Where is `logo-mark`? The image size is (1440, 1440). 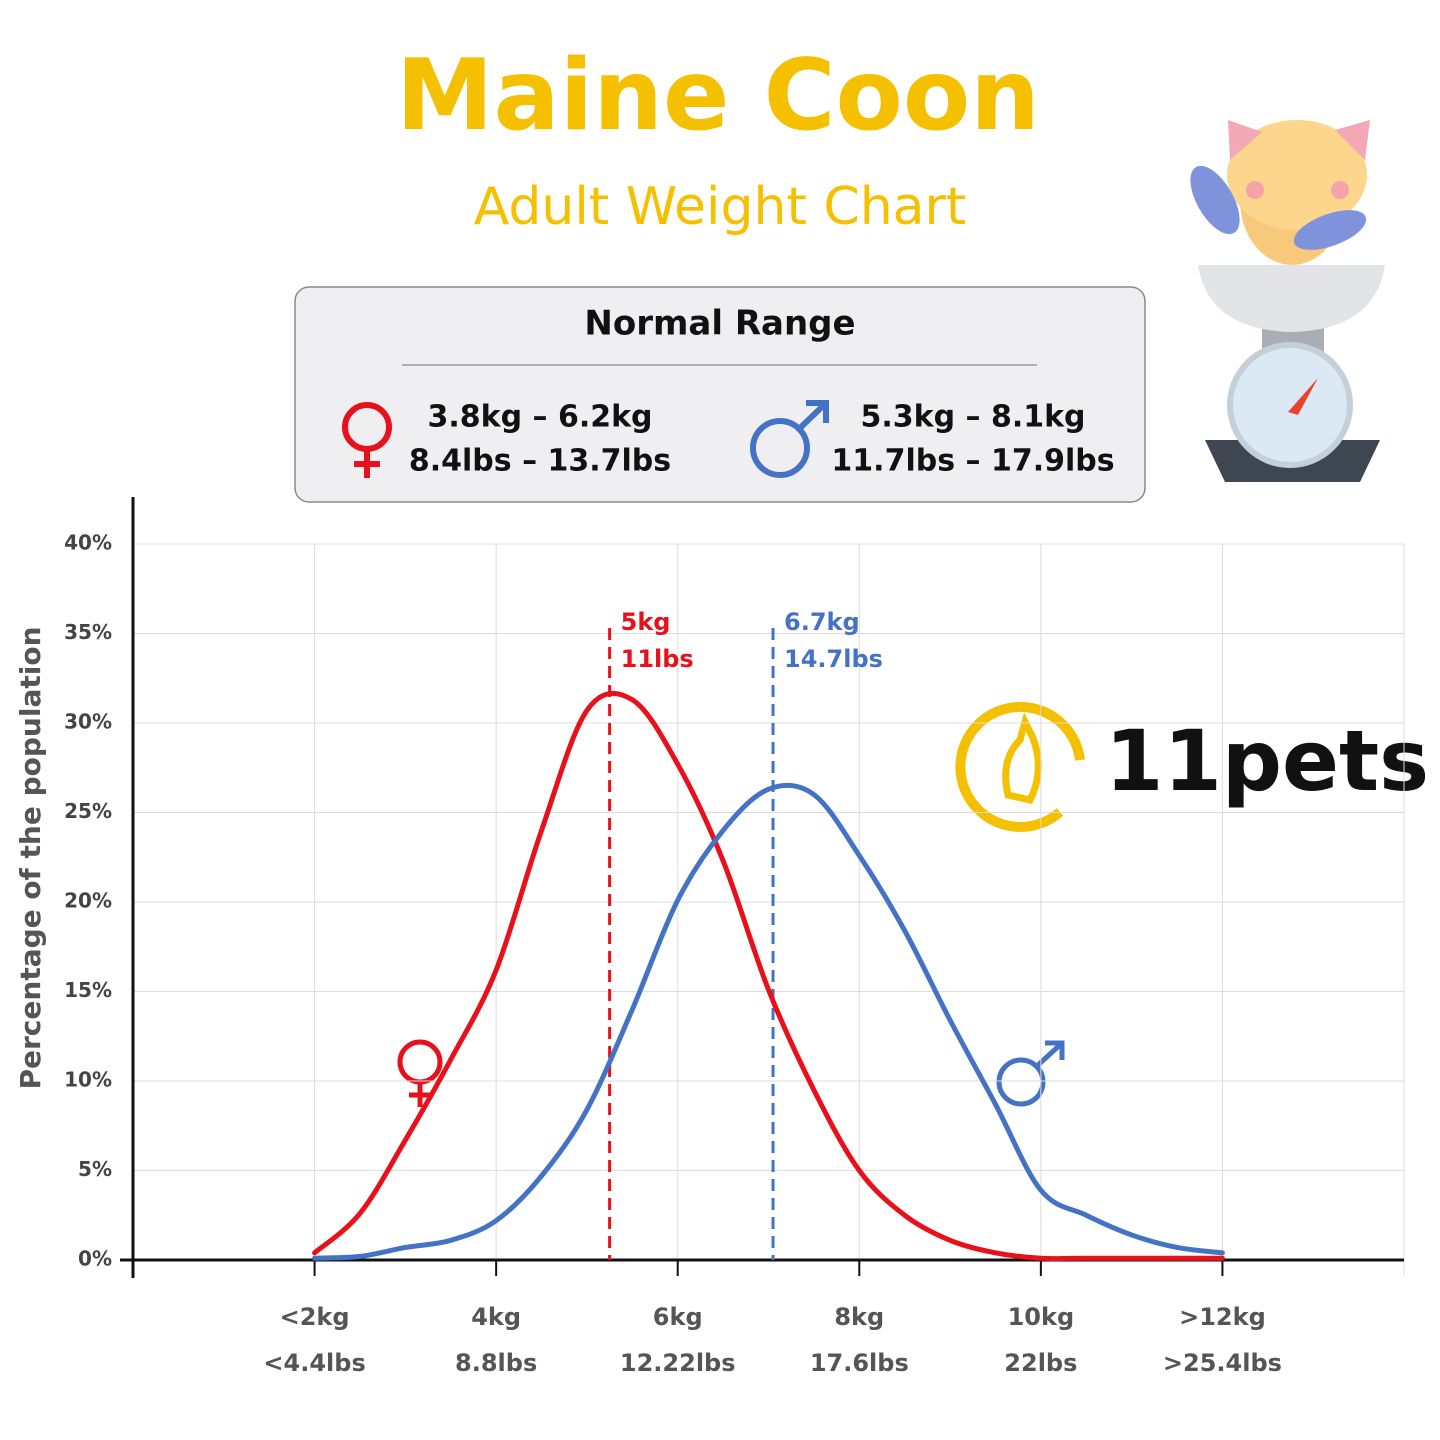 logo-mark is located at coordinates (1020, 766).